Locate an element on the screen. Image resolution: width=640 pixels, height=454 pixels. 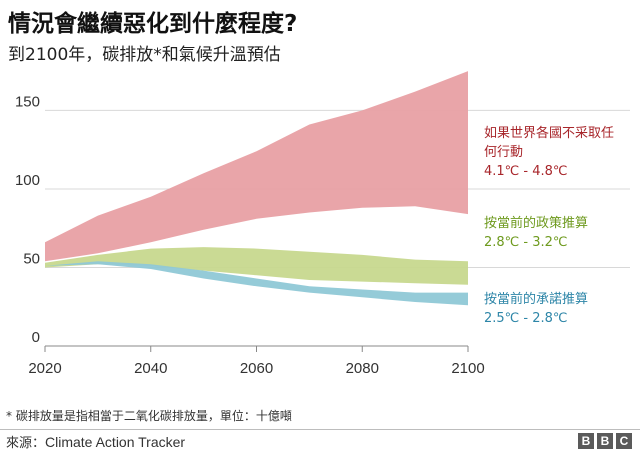
source-label: 來源： is located at coordinates (26, 443).